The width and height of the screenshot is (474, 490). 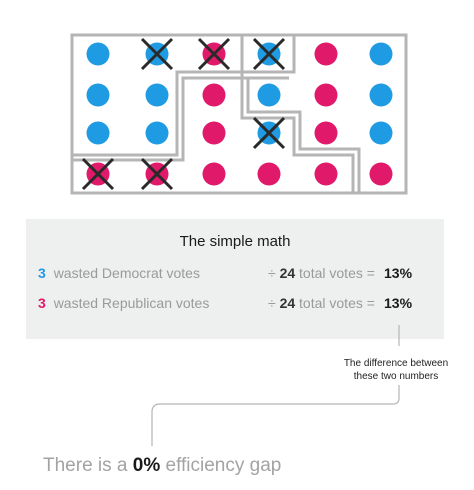 What do you see at coordinates (162, 466) in the screenshot?
I see `efficiency-gap-statement: There is a 0% efficiency gap` at bounding box center [162, 466].